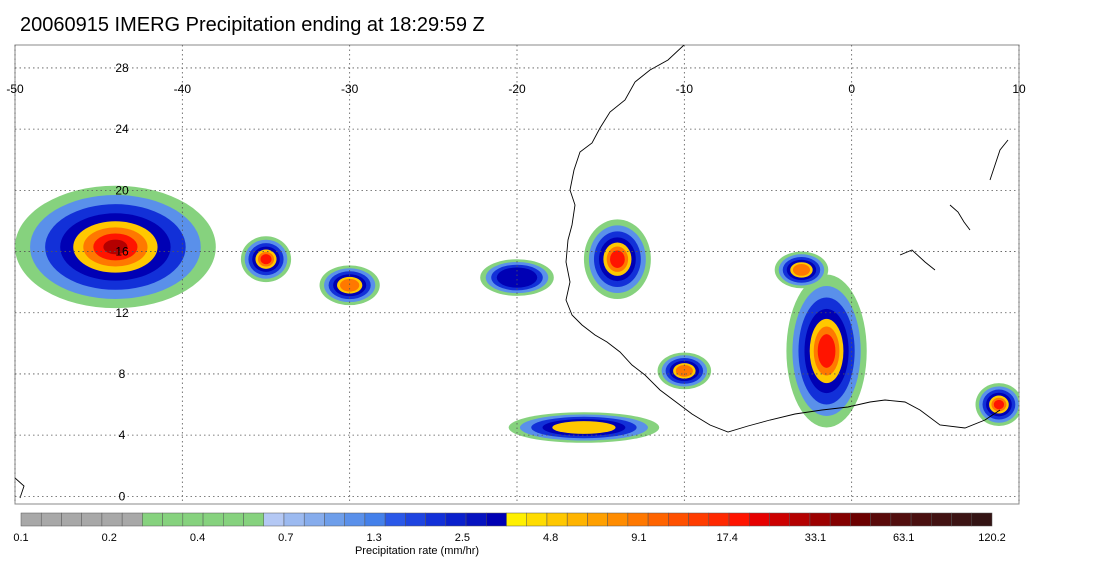 This screenshot has width=1101, height=571. What do you see at coordinates (183, 89) in the screenshot?
I see `longitude-label: -40` at bounding box center [183, 89].